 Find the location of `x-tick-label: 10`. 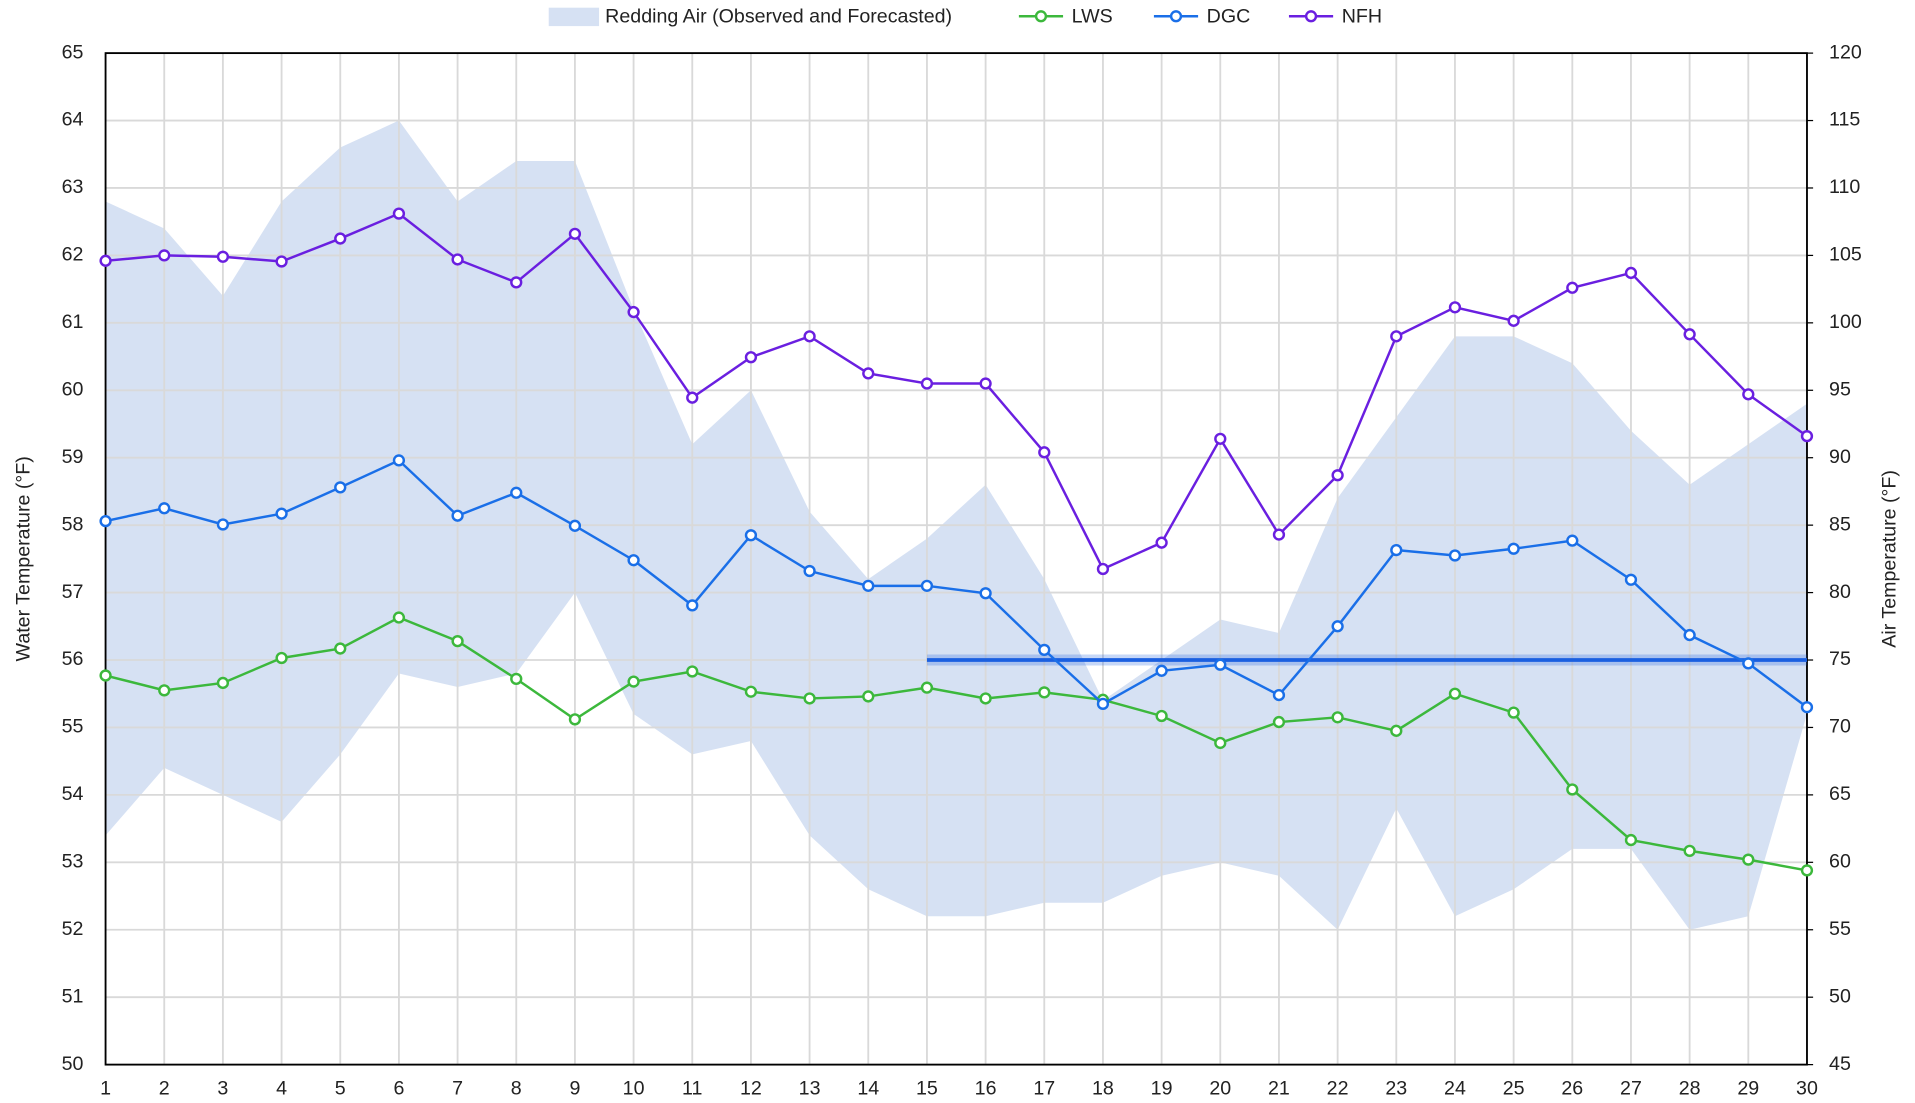

x-tick-label: 10 is located at coordinates (634, 1088).